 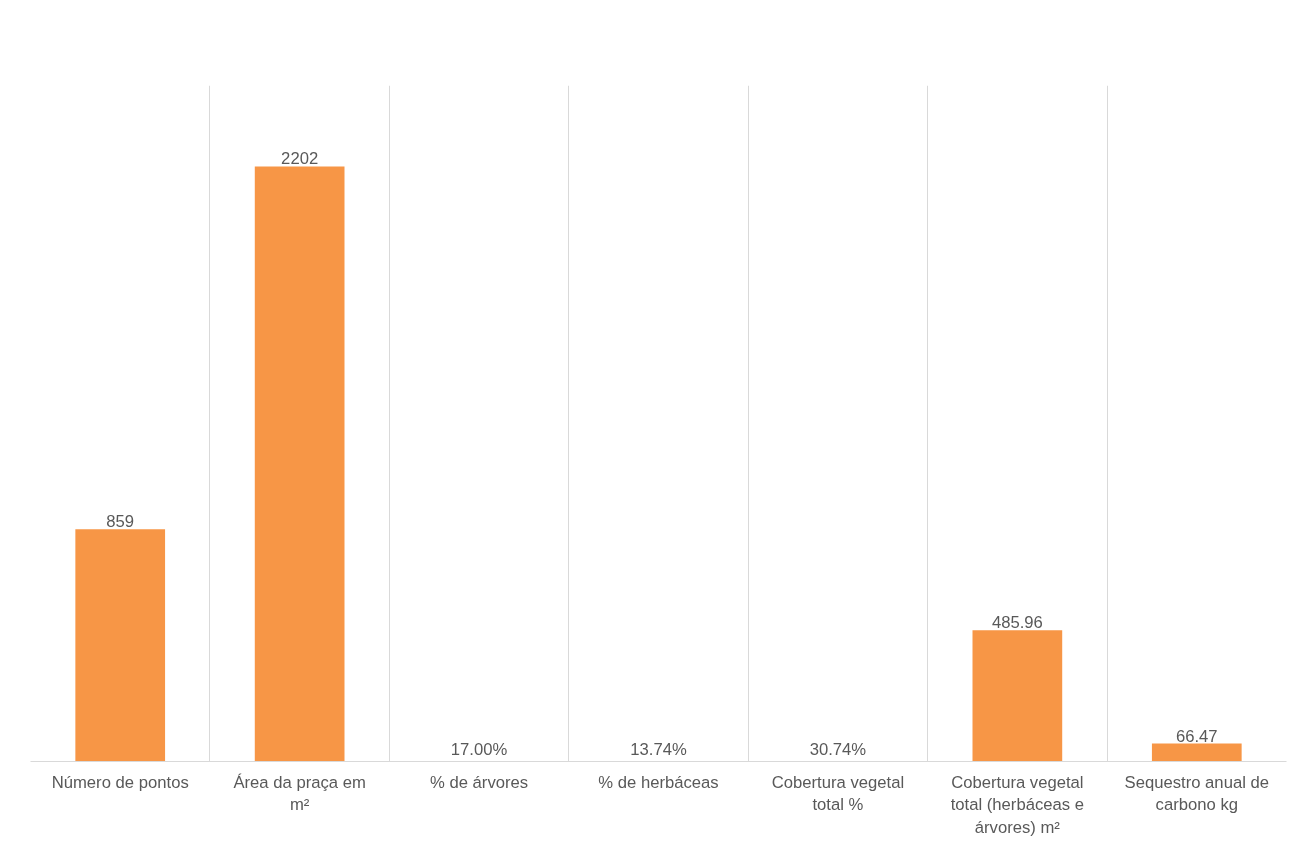 I want to click on x-tick-label: Cobertura vegetal total (herbáceas e árvores) m², so click(x=1017, y=805).